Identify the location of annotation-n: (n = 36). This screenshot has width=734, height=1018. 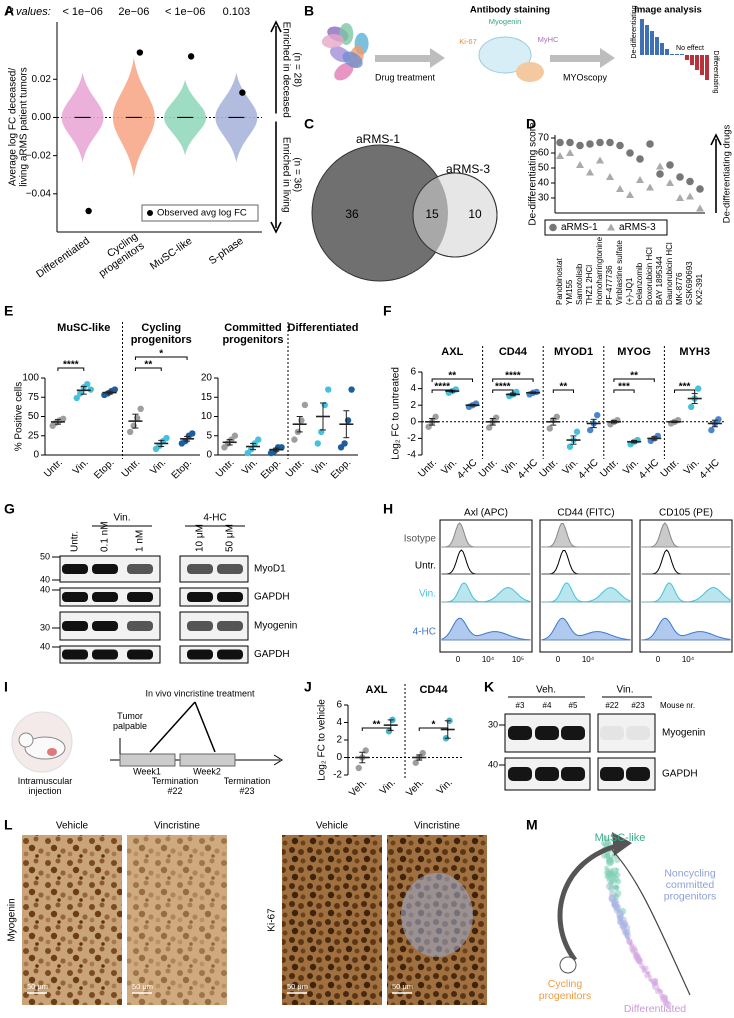
(296, 174).